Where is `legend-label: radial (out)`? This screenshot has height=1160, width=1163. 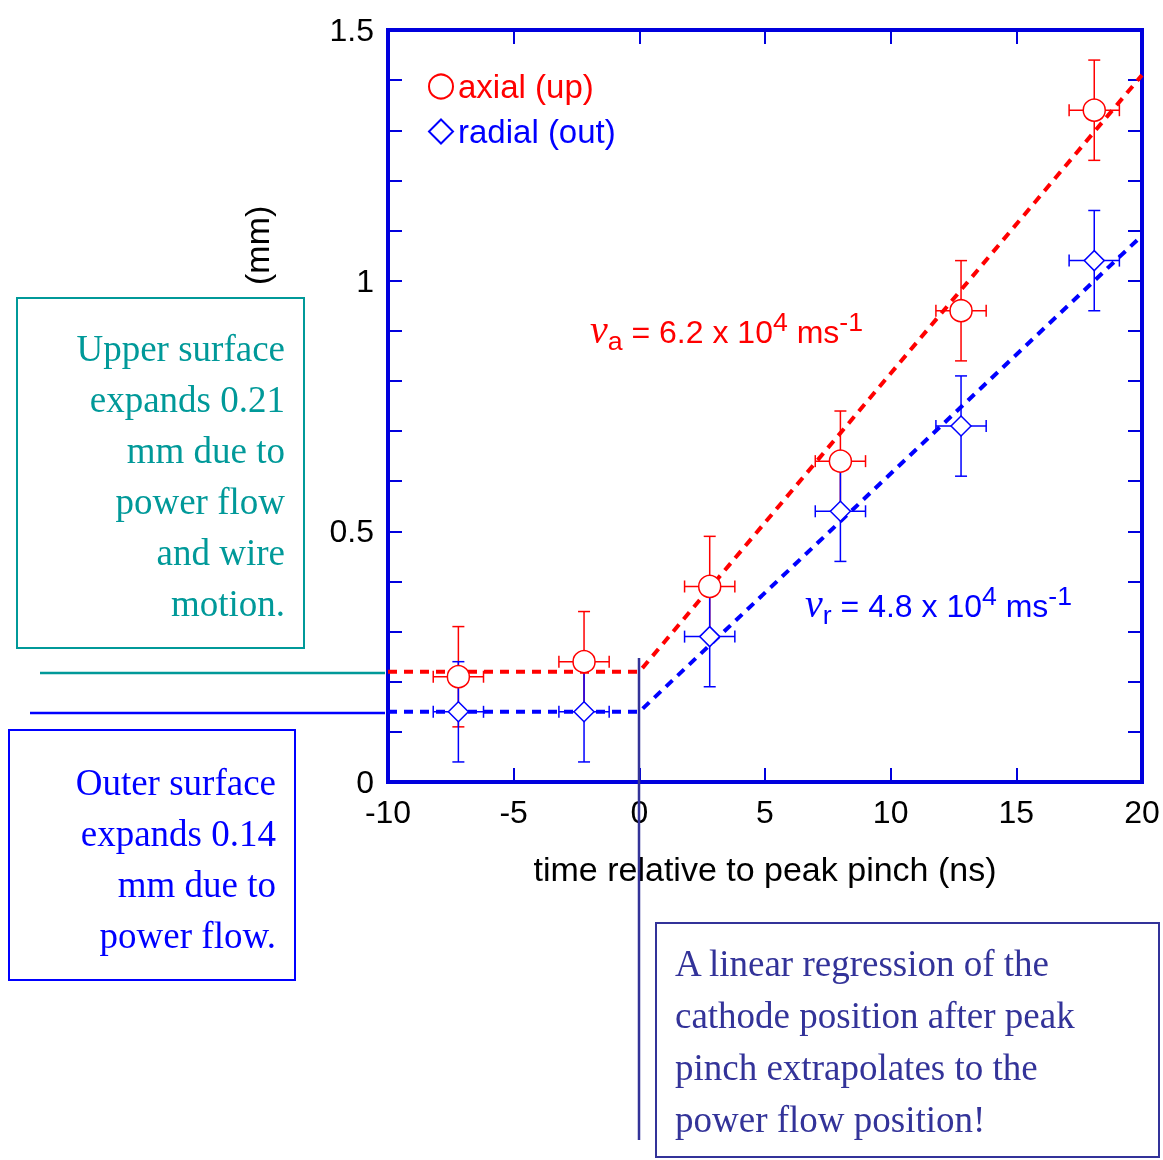
legend-label: radial (out) is located at coordinates (537, 131).